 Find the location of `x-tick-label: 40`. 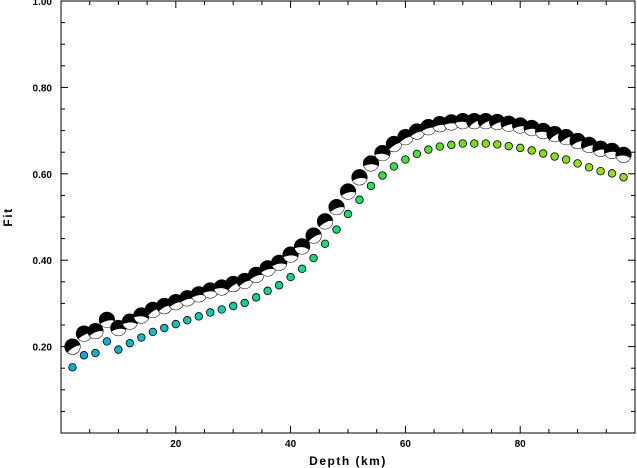

x-tick-label: 40 is located at coordinates (291, 444).